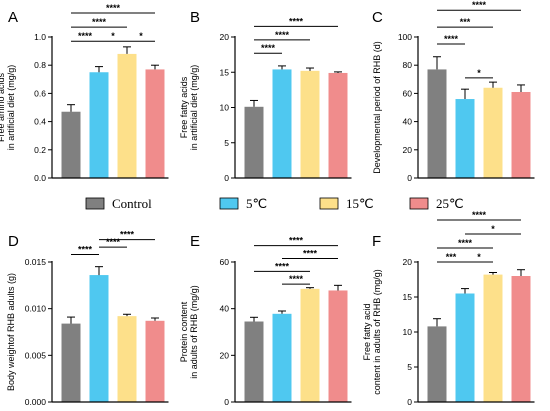  What do you see at coordinates (282, 266) in the screenshot?
I see `panel-e-sig-label-3: ****` at bounding box center [282, 266].